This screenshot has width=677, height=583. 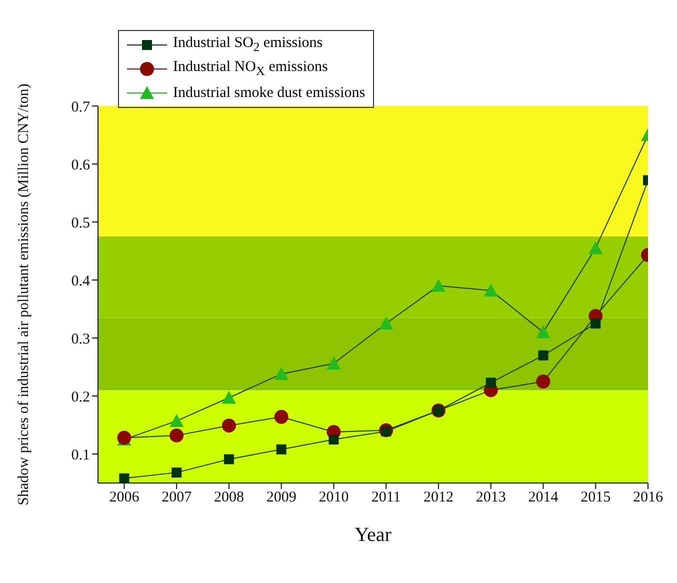 I want to click on legend-label: Industrial smoke dust emissions, so click(x=269, y=93).